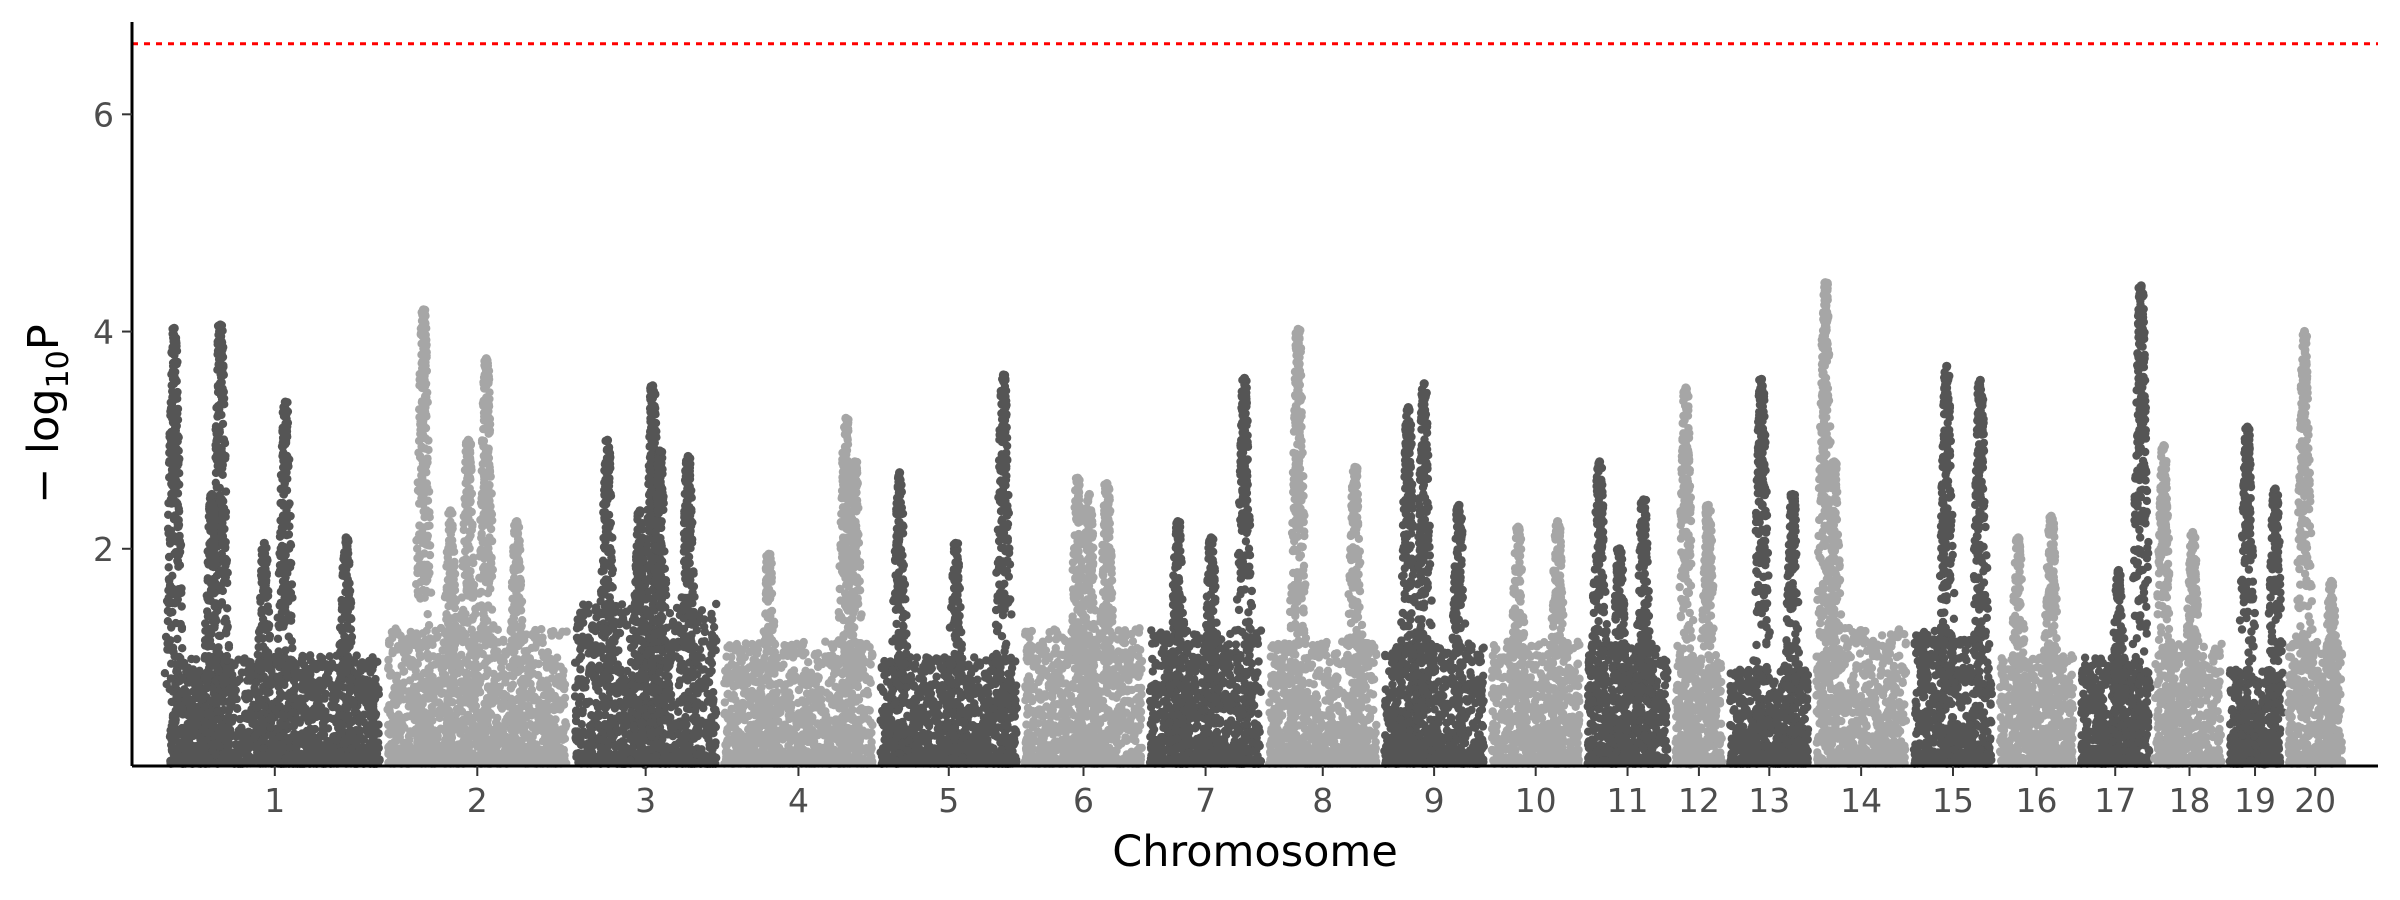 Image resolution: width=2400 pixels, height=900 pixels. Describe the element at coordinates (2247, 427) in the screenshot. I see `chromosome-19-top-hit-point` at that location.